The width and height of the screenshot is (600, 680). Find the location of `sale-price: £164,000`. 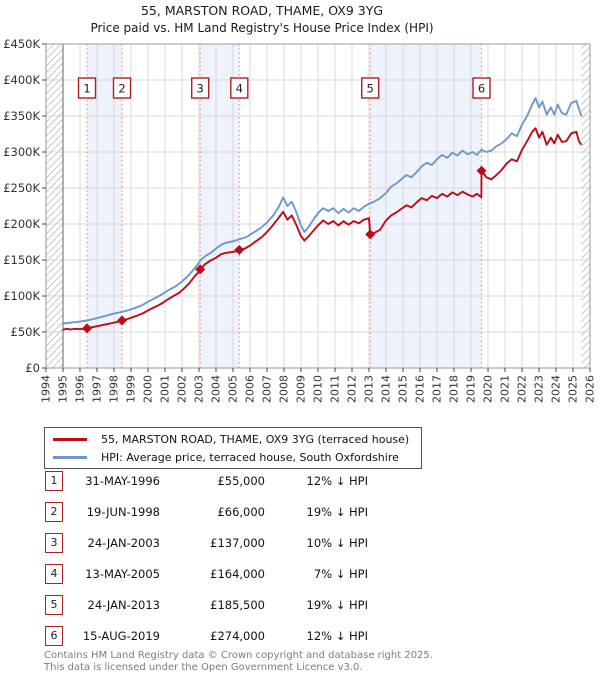

sale-price: £164,000 is located at coordinates (237, 574).